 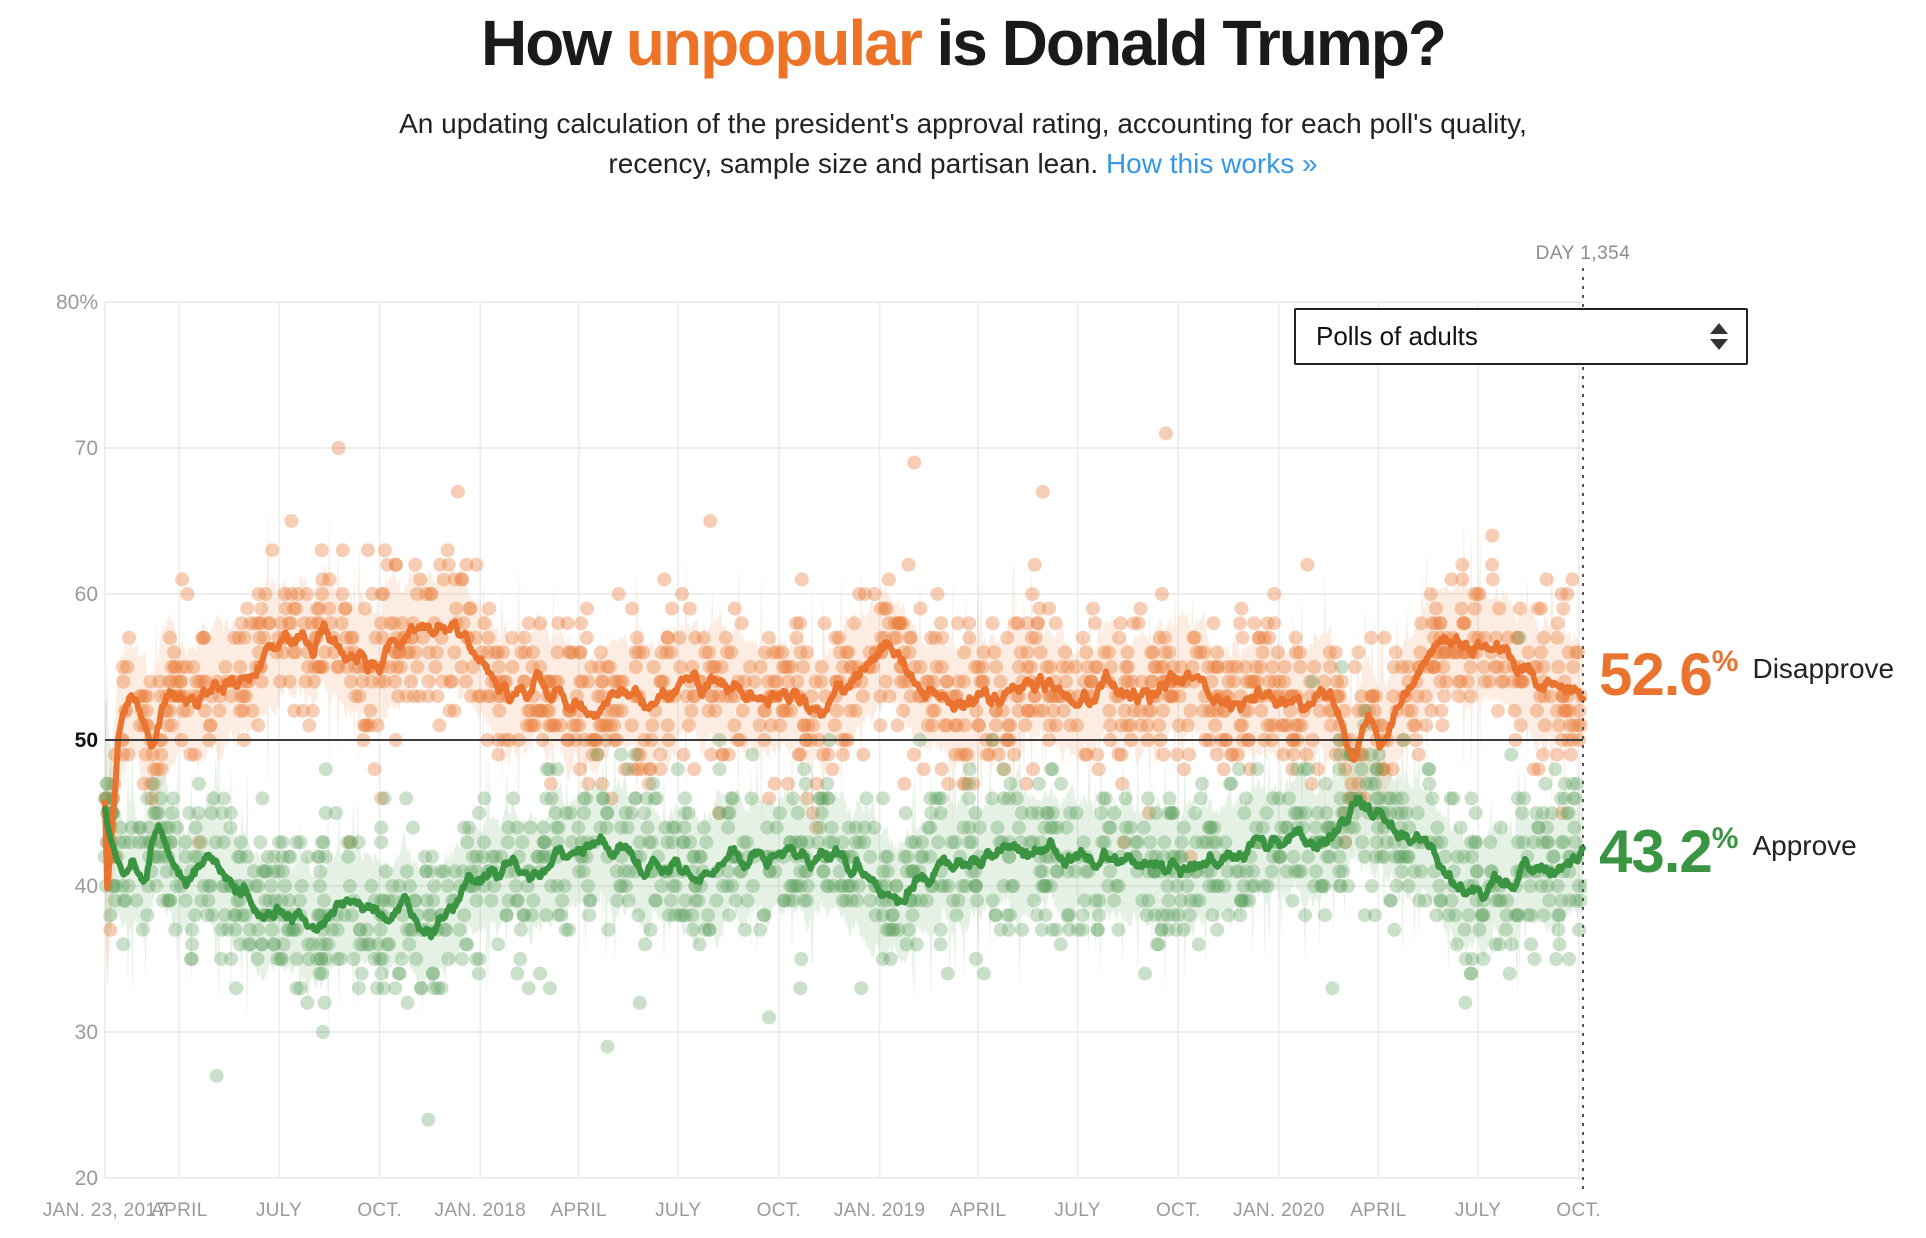 I want to click on disapprove-callout: 52.6 % Disapprove, so click(x=1746, y=675).